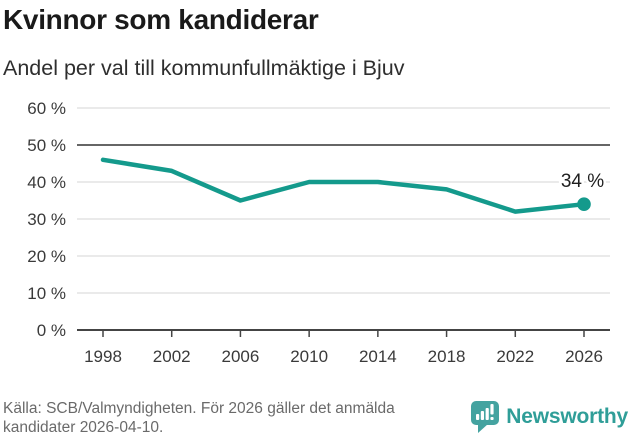 This screenshot has height=439, width=631. Describe the element at coordinates (343, 185) in the screenshot. I see `data-line` at that location.